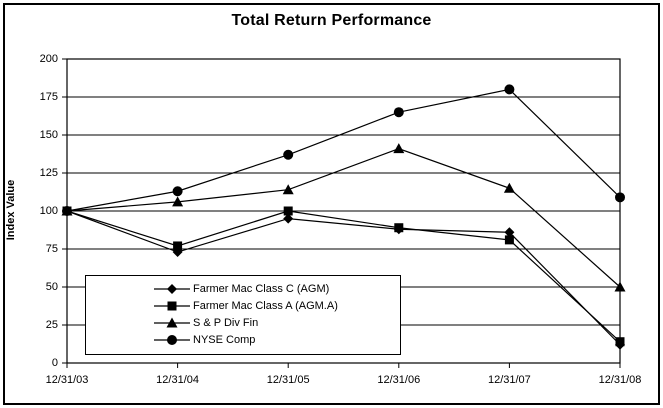  Describe the element at coordinates (224, 340) in the screenshot. I see `legend-label: NYSE Comp` at that location.